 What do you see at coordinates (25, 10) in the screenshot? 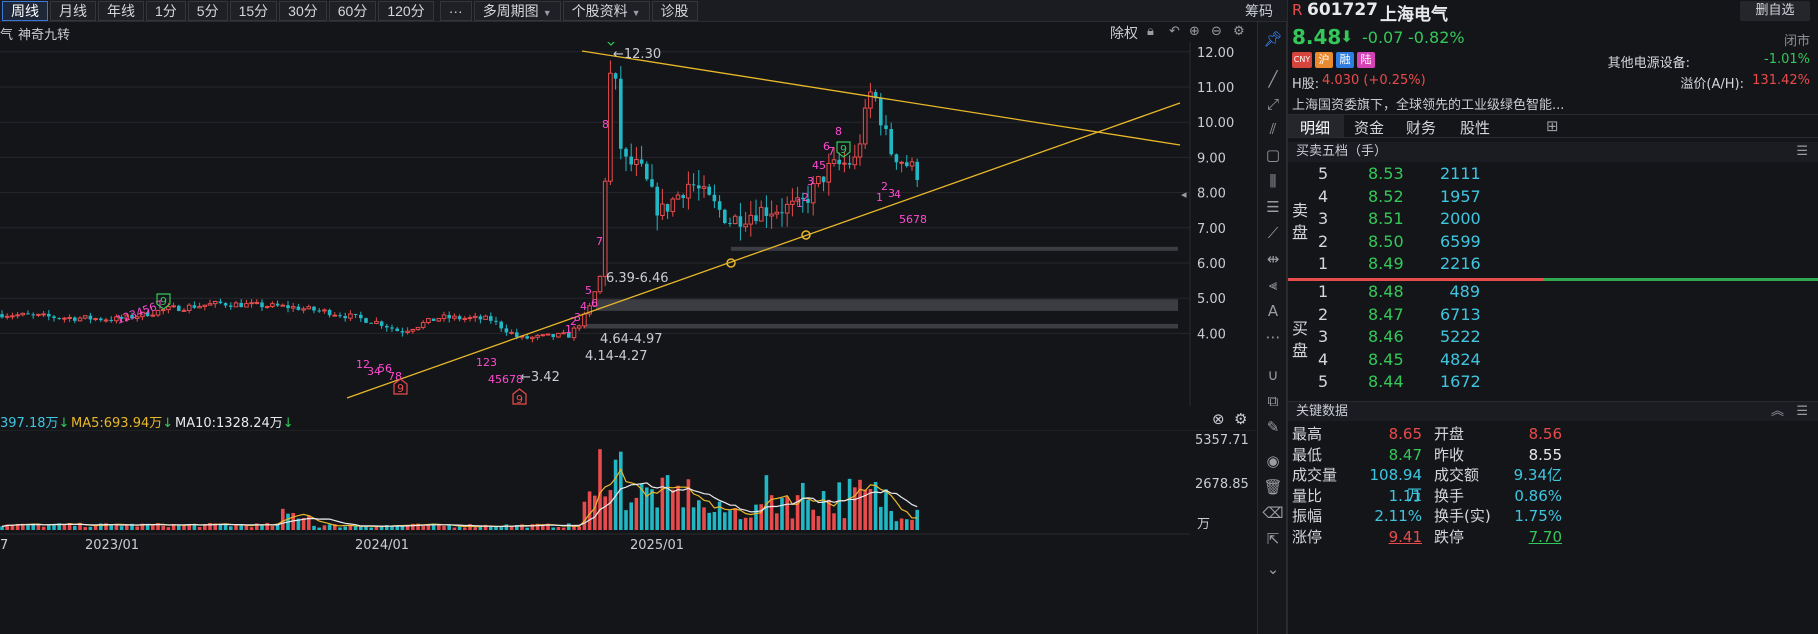
I see `period-weekly-button: 周线` at bounding box center [25, 10].